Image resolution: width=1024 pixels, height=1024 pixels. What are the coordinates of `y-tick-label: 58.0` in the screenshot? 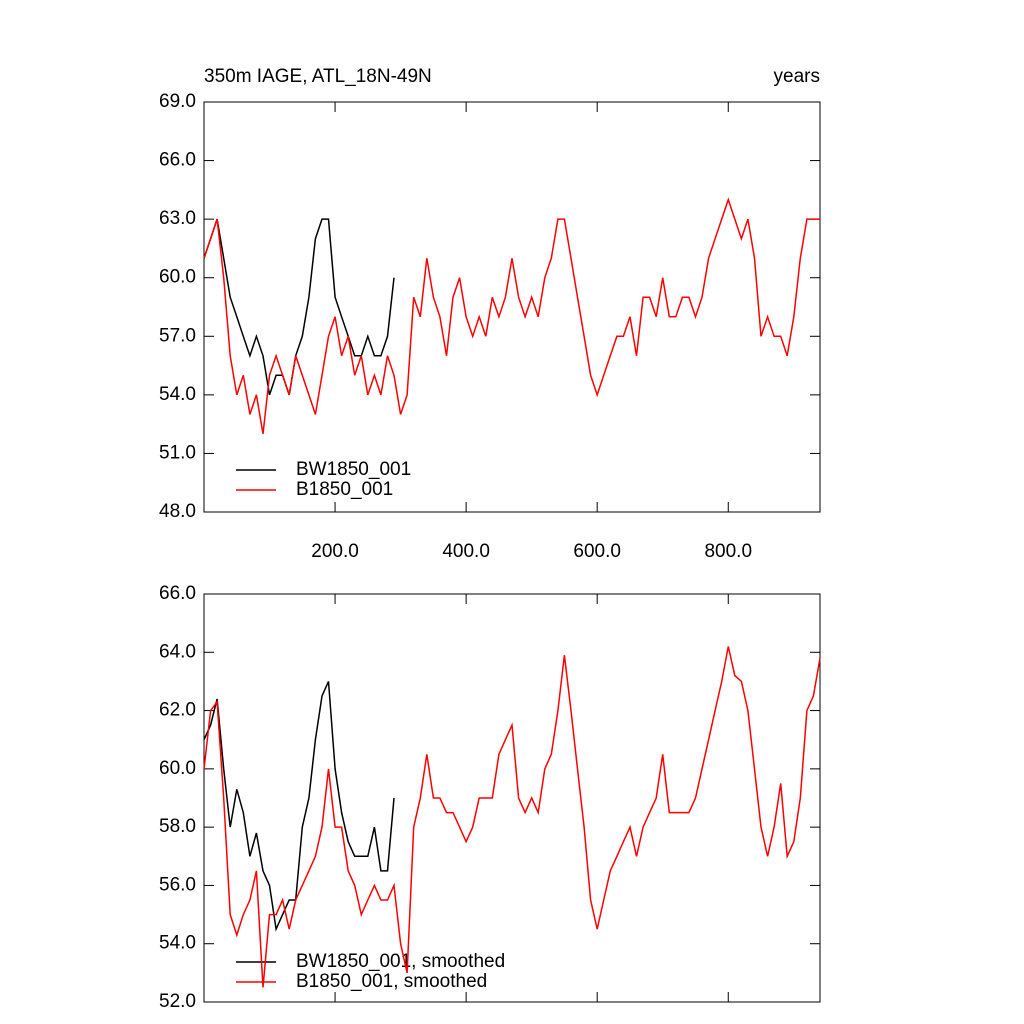 It's located at (177, 826).